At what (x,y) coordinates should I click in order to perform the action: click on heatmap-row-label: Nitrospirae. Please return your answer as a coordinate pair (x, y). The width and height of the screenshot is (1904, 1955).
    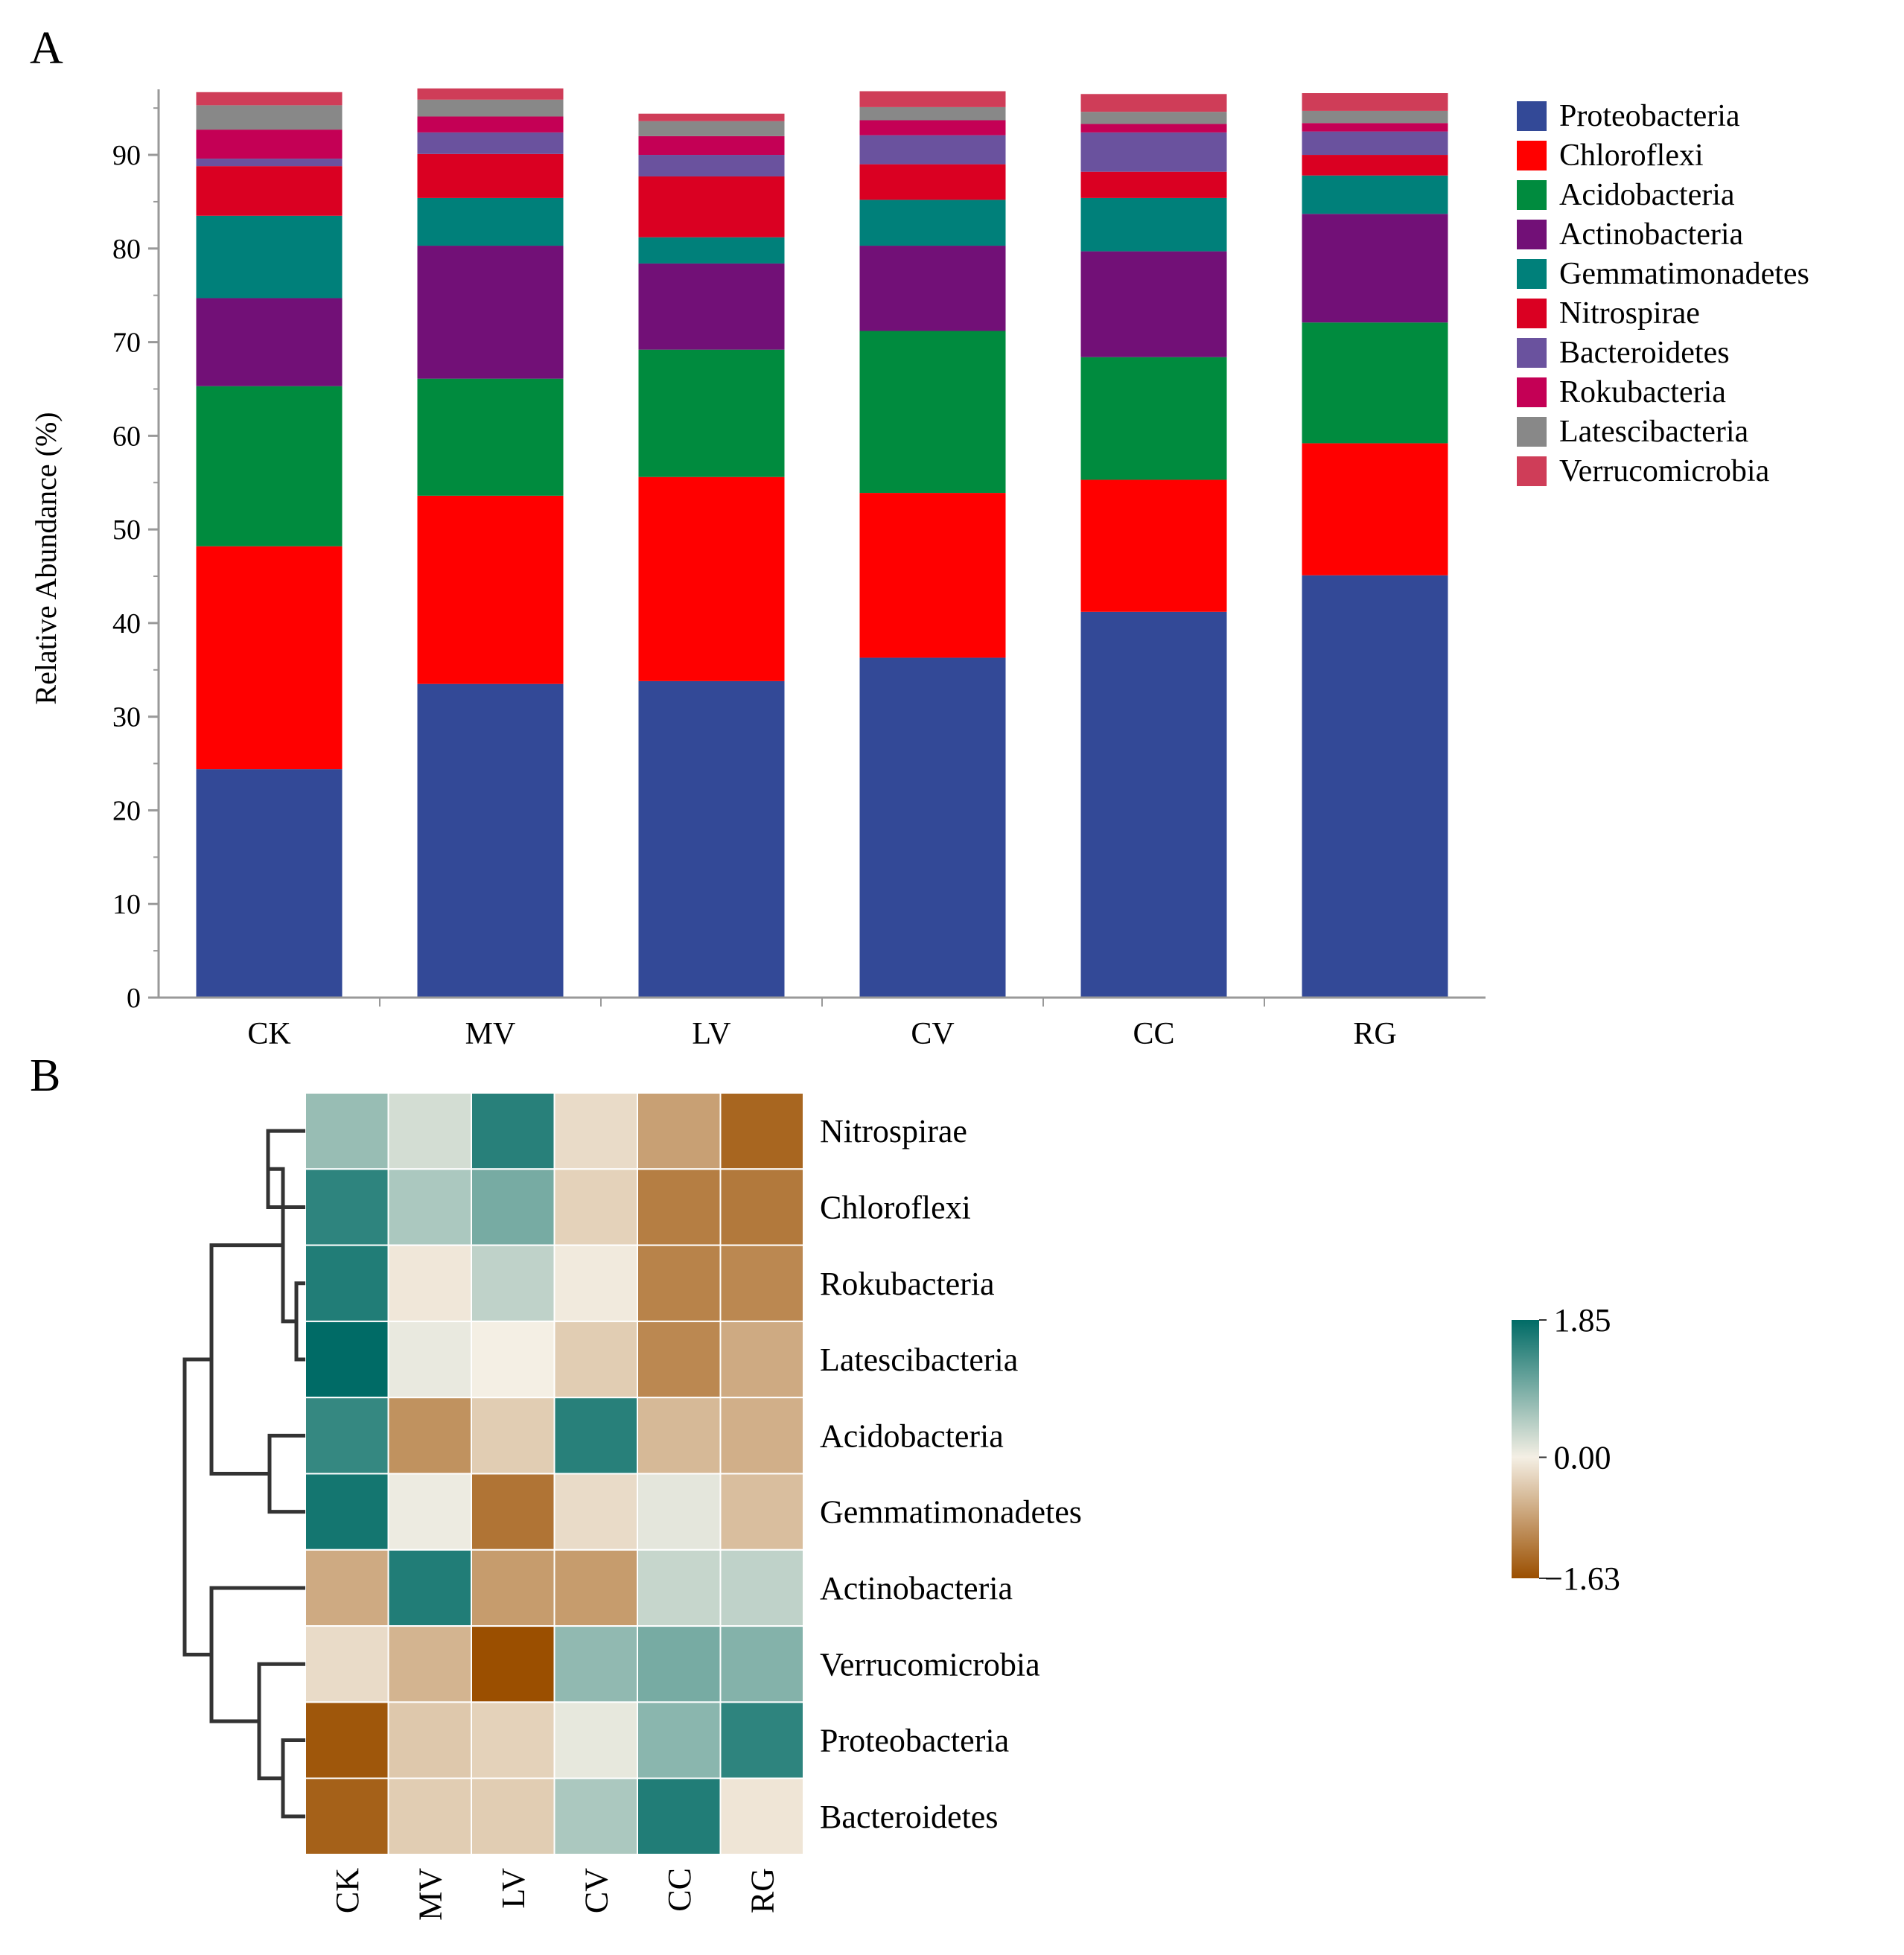
    Looking at the image, I should click on (893, 1131).